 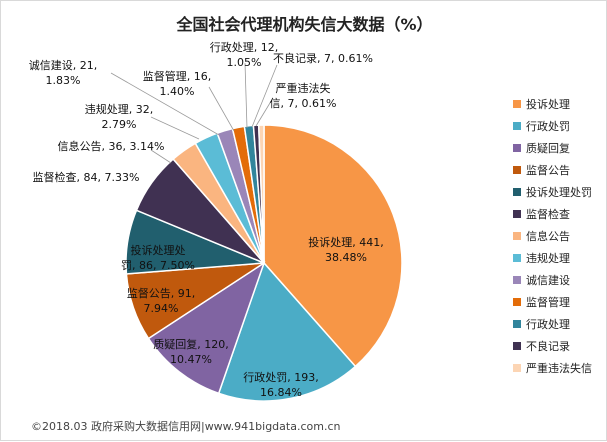 I want to click on legend-item-8: 违规处理, so click(x=559, y=258).